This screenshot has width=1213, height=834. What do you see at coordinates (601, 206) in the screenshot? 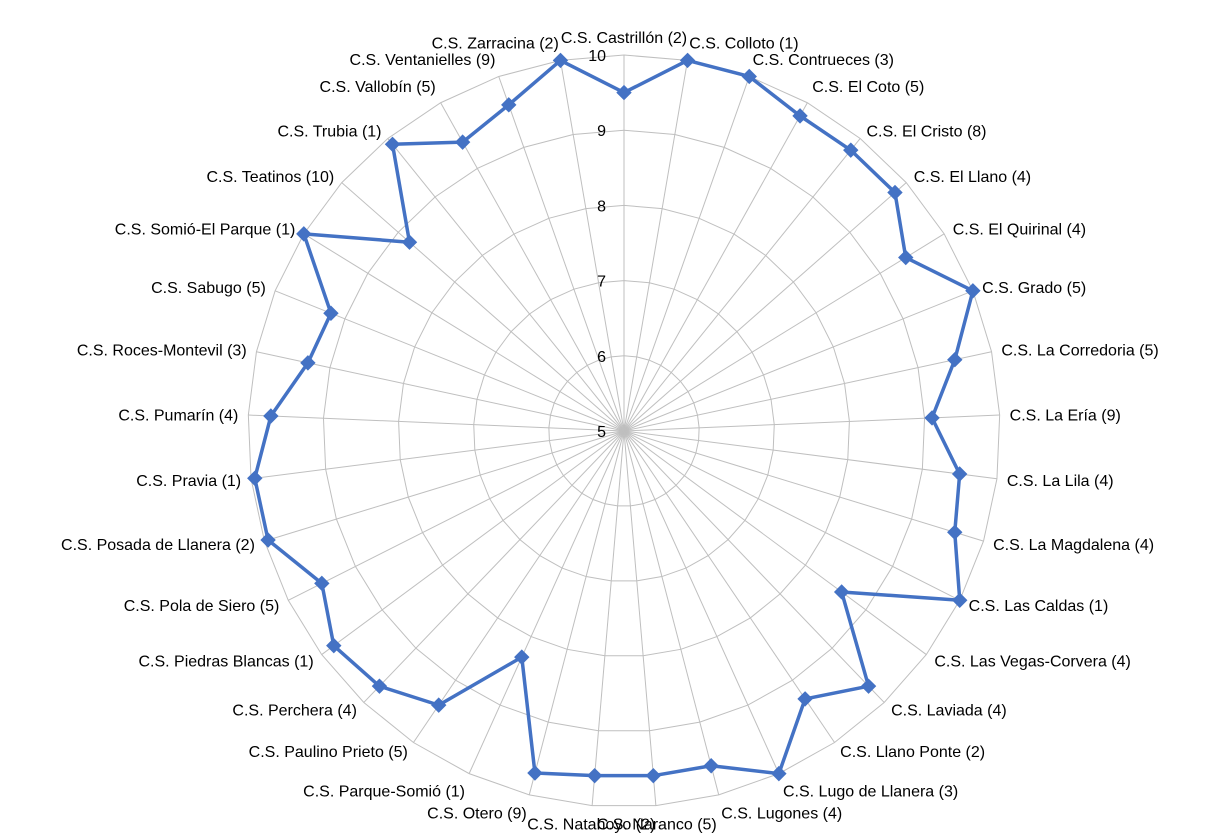
I see `tick-label: 8` at bounding box center [601, 206].